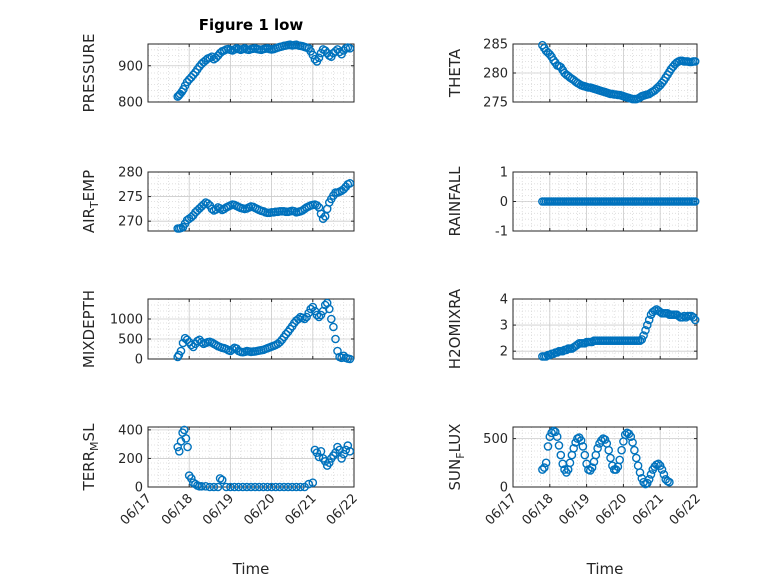 The image size is (778, 583). What do you see at coordinates (259, 509) in the screenshot?
I see `x-tick-label: 06/20` at bounding box center [259, 509].